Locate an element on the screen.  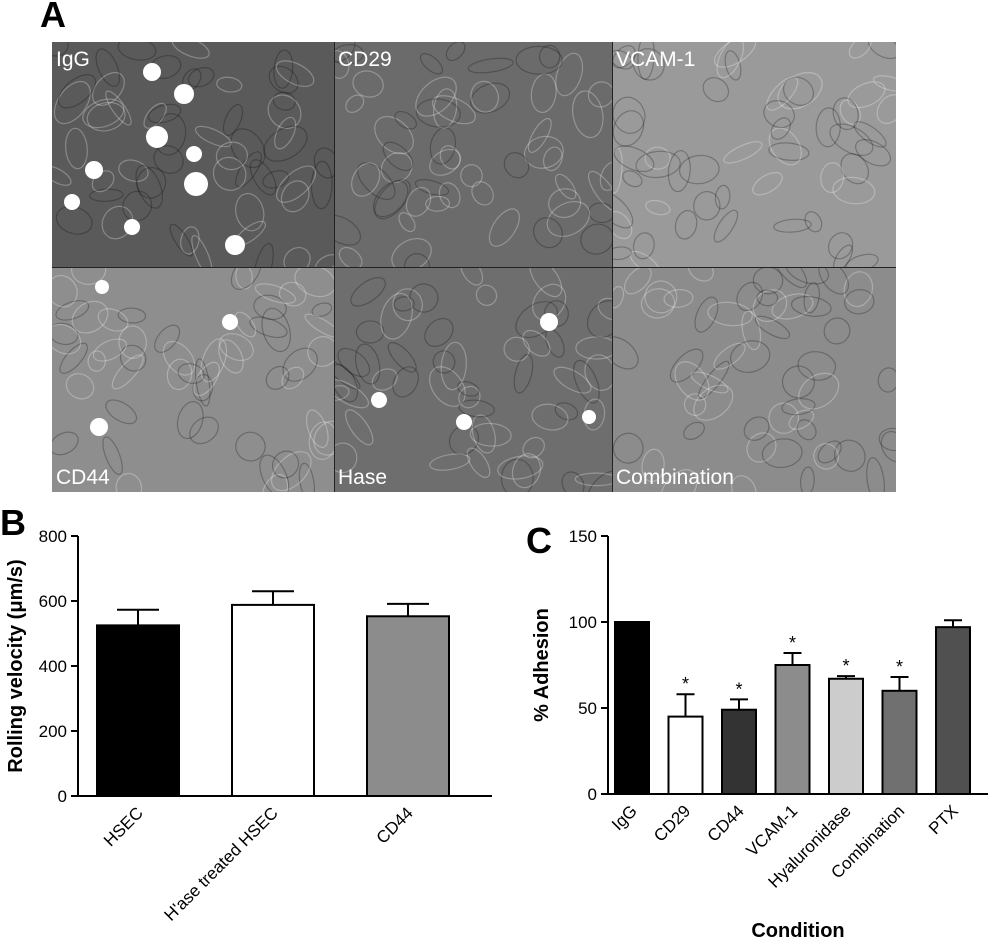
micrograph-igg: IgG is located at coordinates (193, 154).